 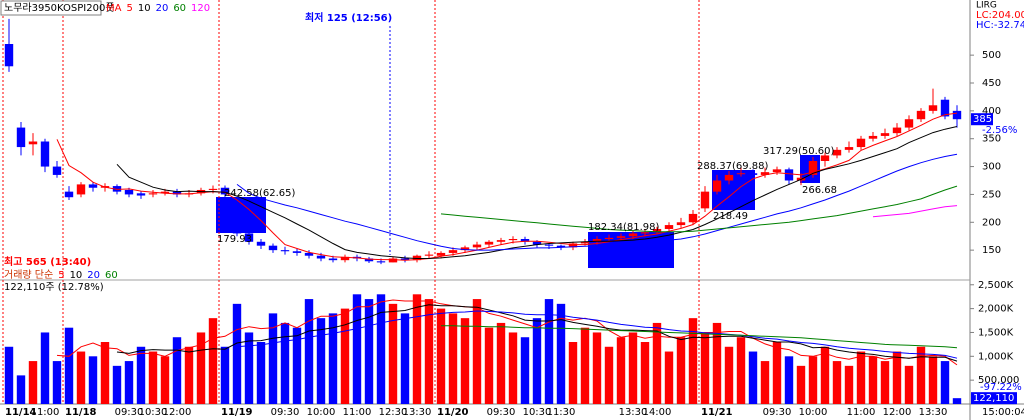 What do you see at coordinates (357, 412) in the screenshot?
I see `x-tick-label: 11:00` at bounding box center [357, 412].